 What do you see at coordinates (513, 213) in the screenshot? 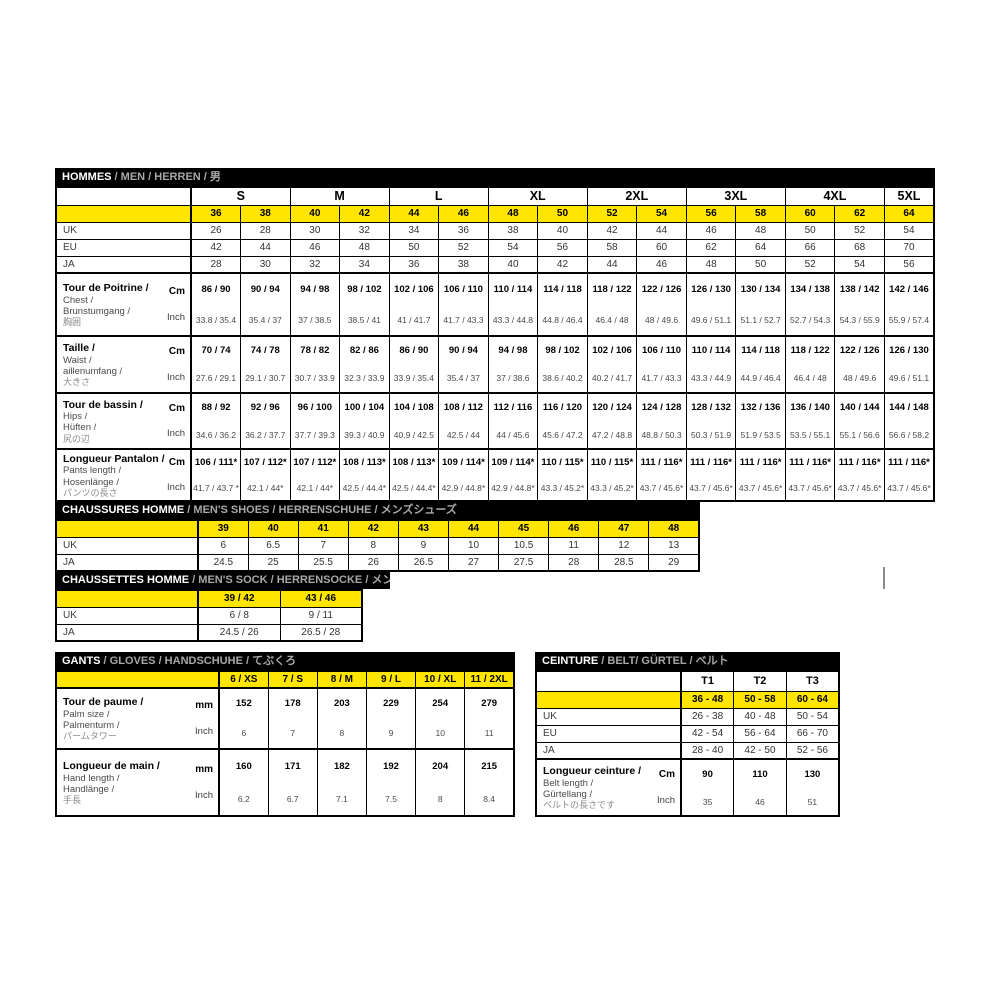
I see `size-header-cell: 48` at bounding box center [513, 213].